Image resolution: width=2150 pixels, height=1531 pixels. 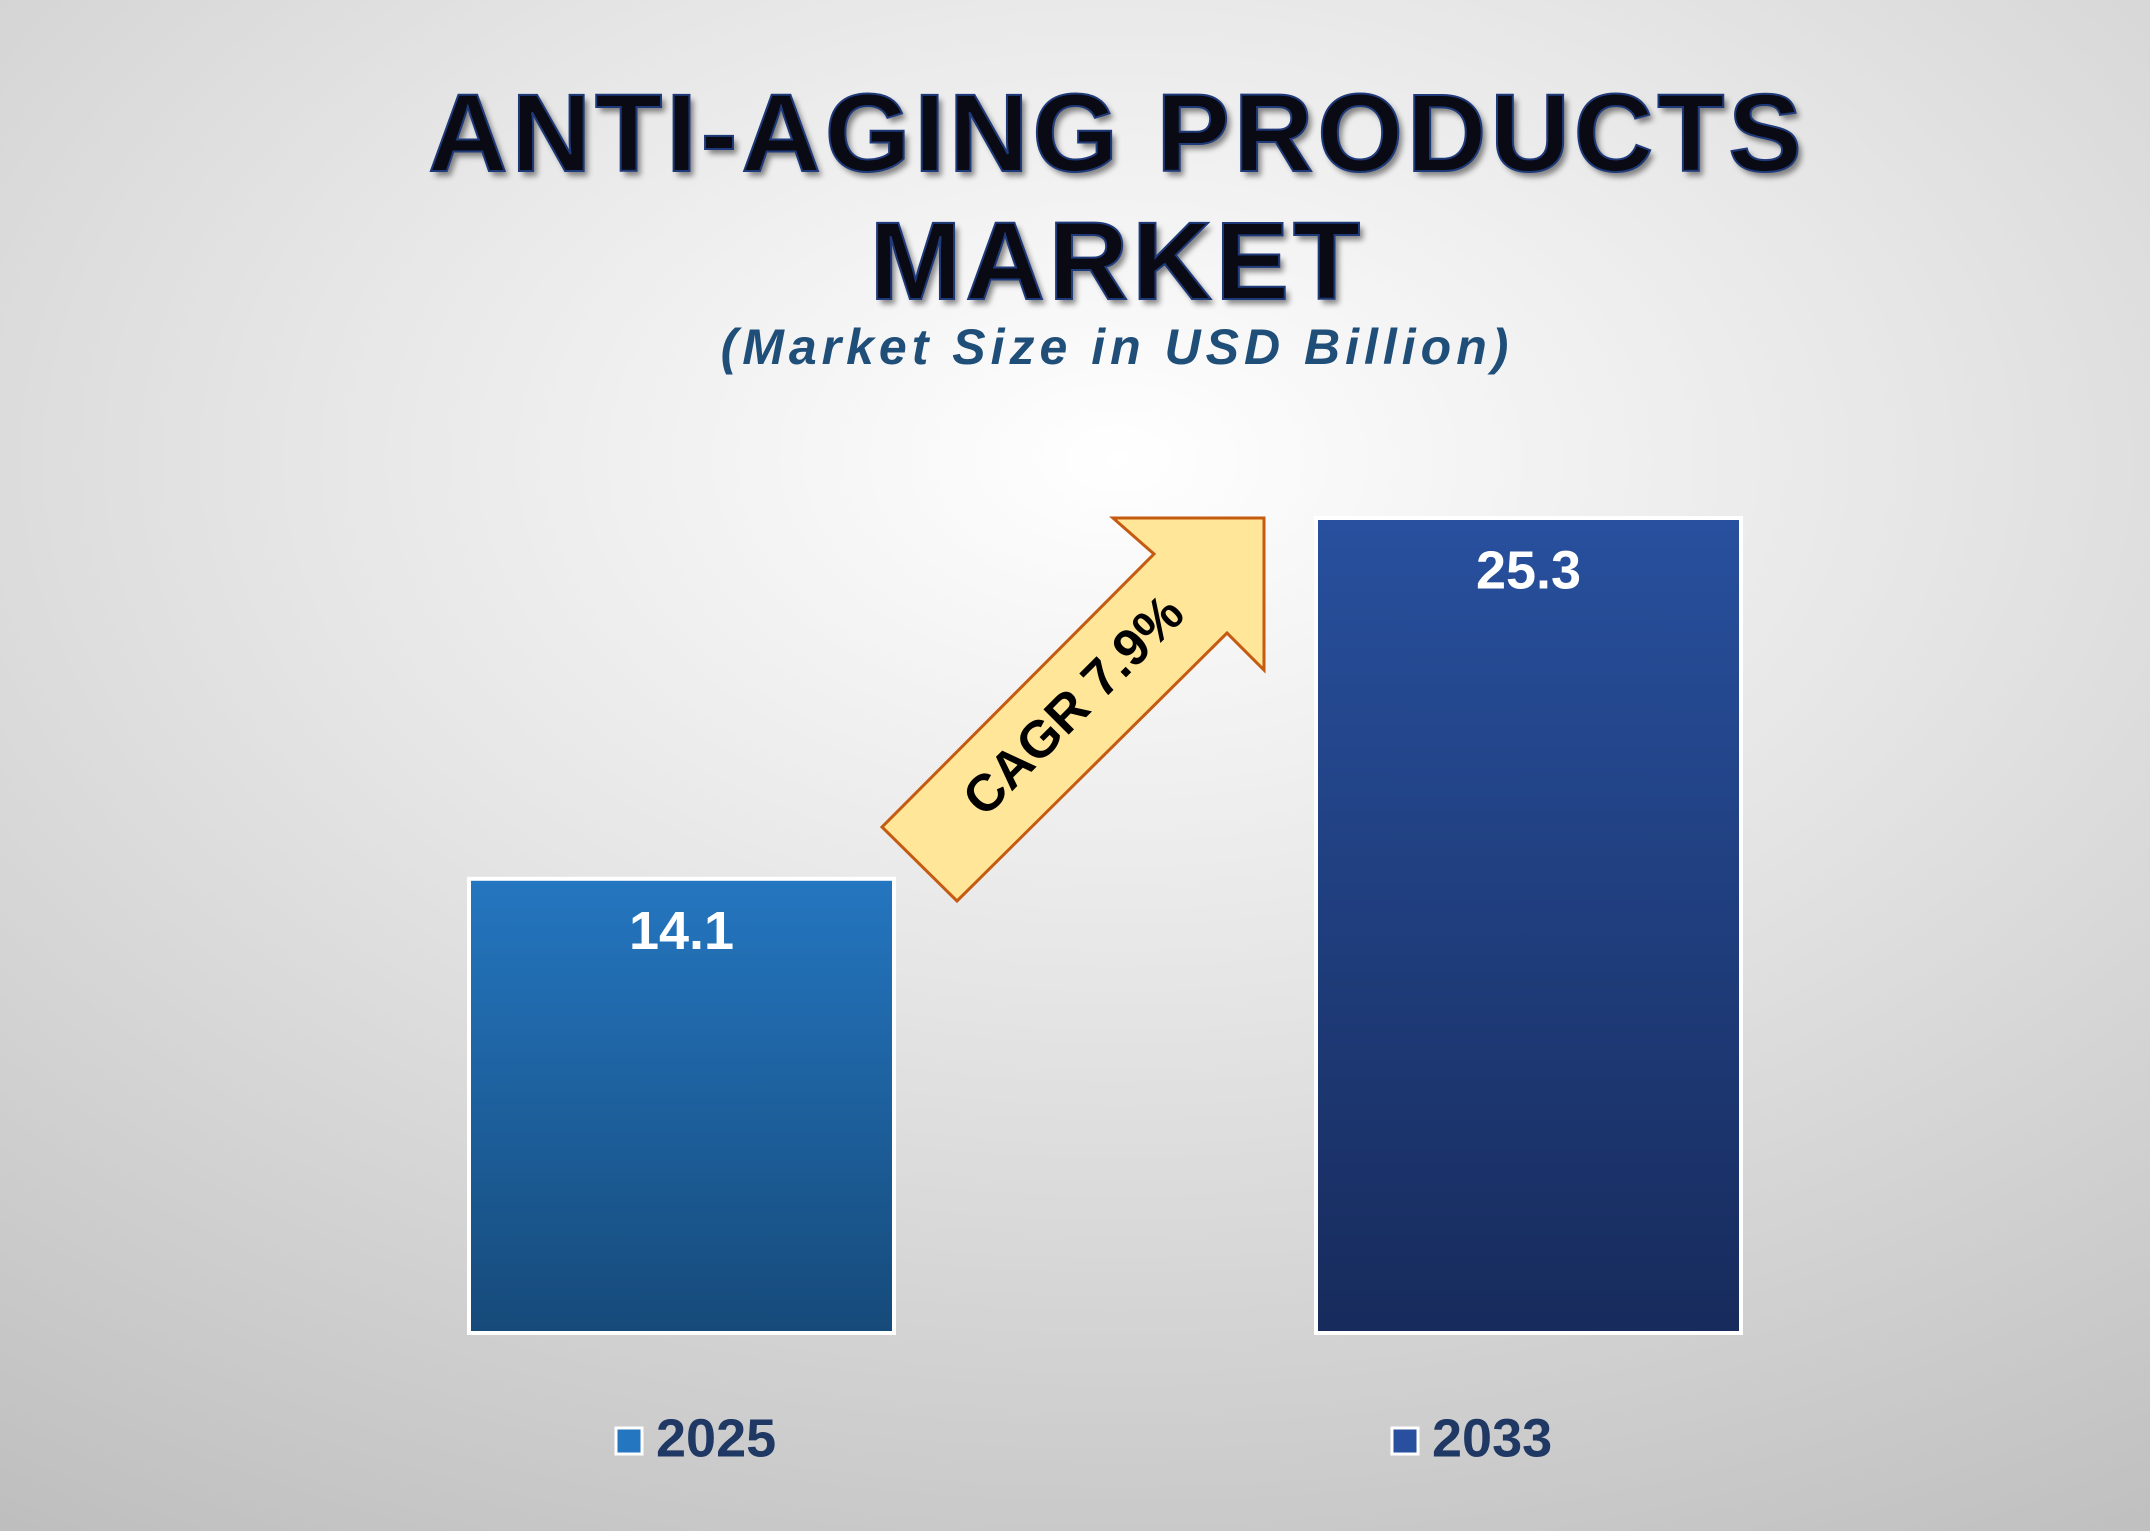 I want to click on chart-title: ANTI-AGING PRODUCTS MARKET, so click(x=1116, y=197).